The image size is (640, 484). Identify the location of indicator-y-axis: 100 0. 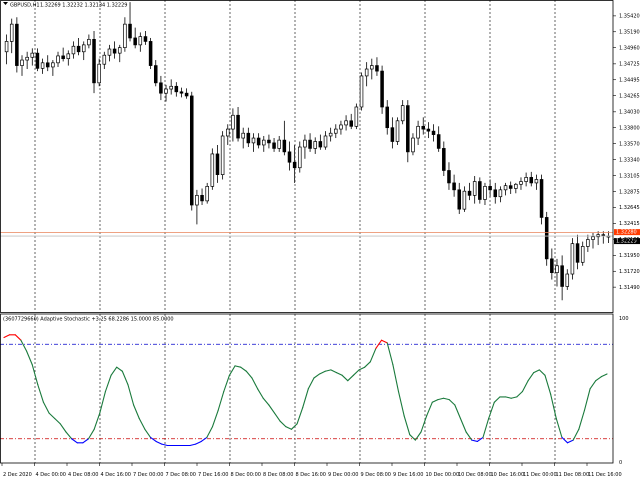
(624, 391).